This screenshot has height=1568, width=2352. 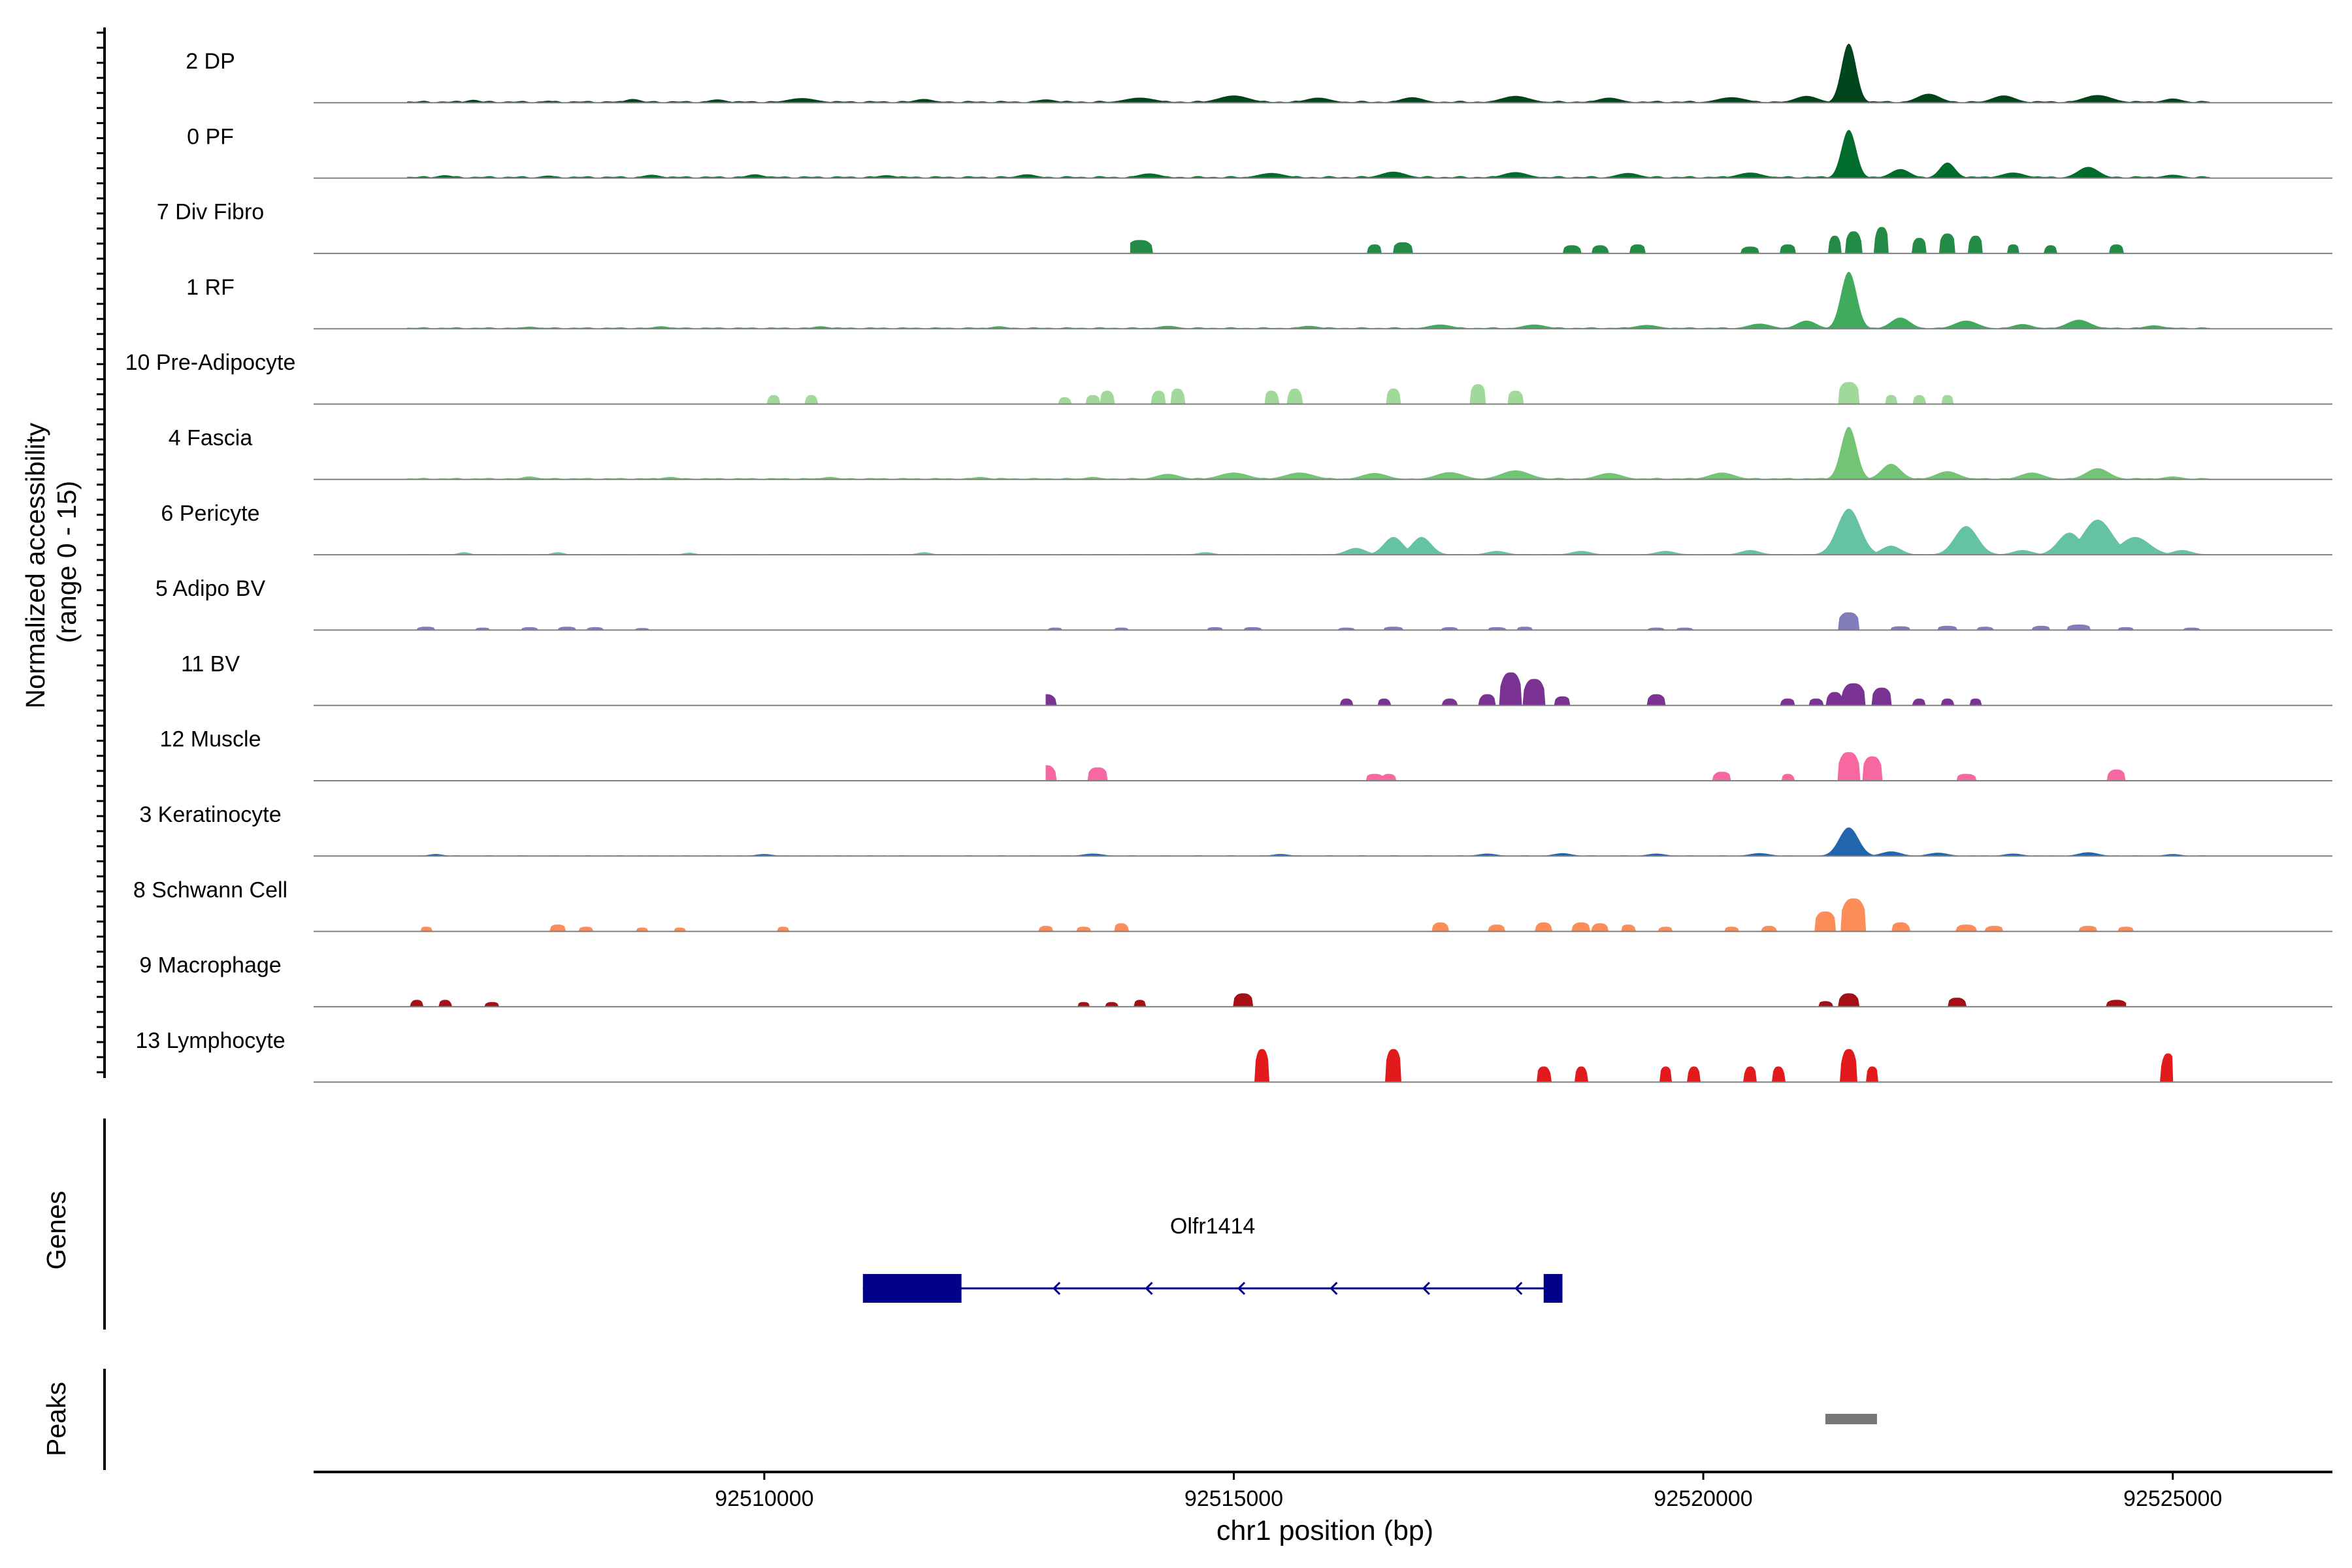 What do you see at coordinates (210, 889) in the screenshot?
I see `track-label: 8 Schwann Cell` at bounding box center [210, 889].